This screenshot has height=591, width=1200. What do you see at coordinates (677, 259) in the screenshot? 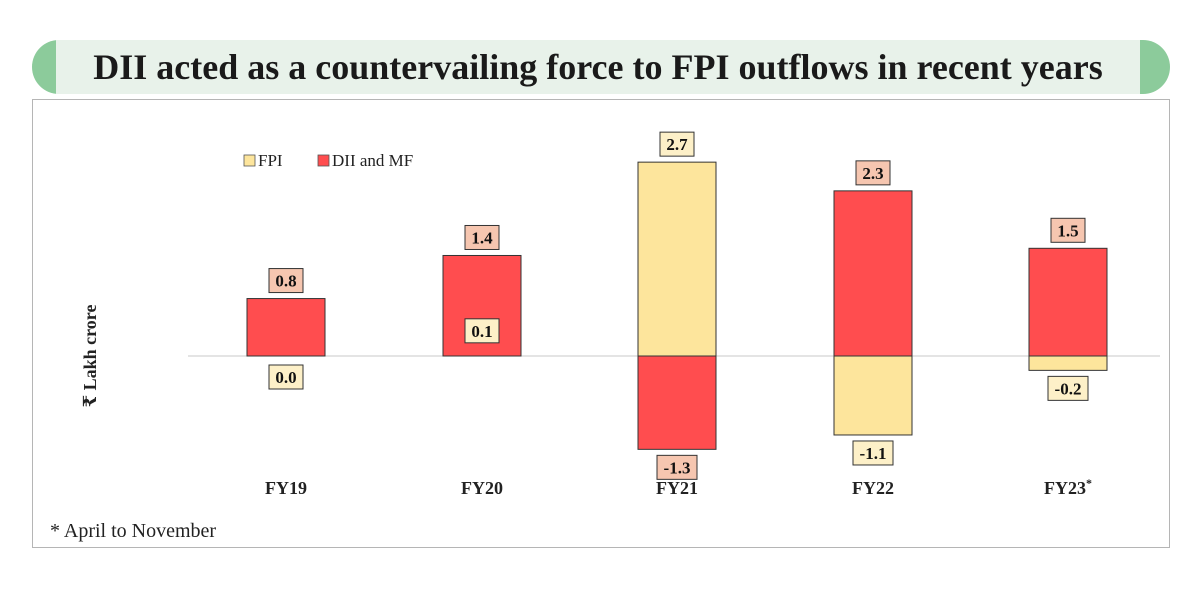
I see `bar-fpi-FY21` at bounding box center [677, 259].